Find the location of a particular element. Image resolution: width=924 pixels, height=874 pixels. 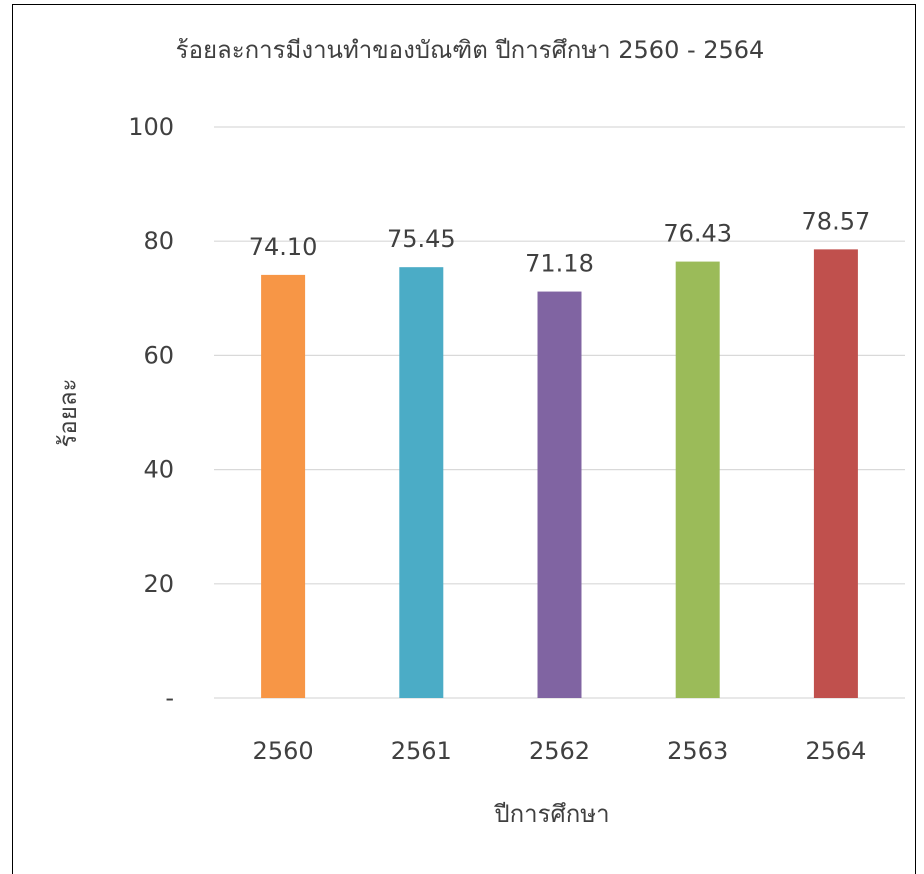

x-axis-ticks: 2560 2561 2562 2563 2564 is located at coordinates (560, 751).